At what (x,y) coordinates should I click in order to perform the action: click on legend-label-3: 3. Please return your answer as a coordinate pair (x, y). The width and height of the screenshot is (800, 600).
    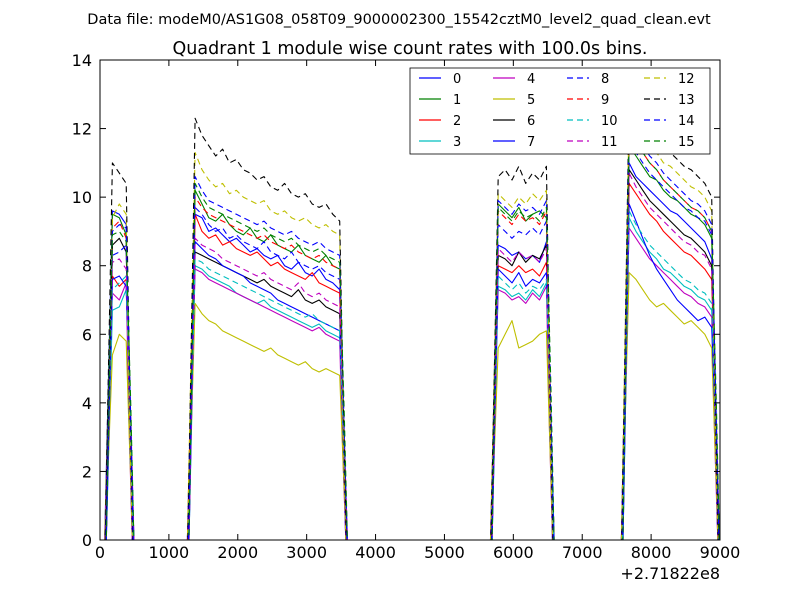
    Looking at the image, I should click on (457, 142).